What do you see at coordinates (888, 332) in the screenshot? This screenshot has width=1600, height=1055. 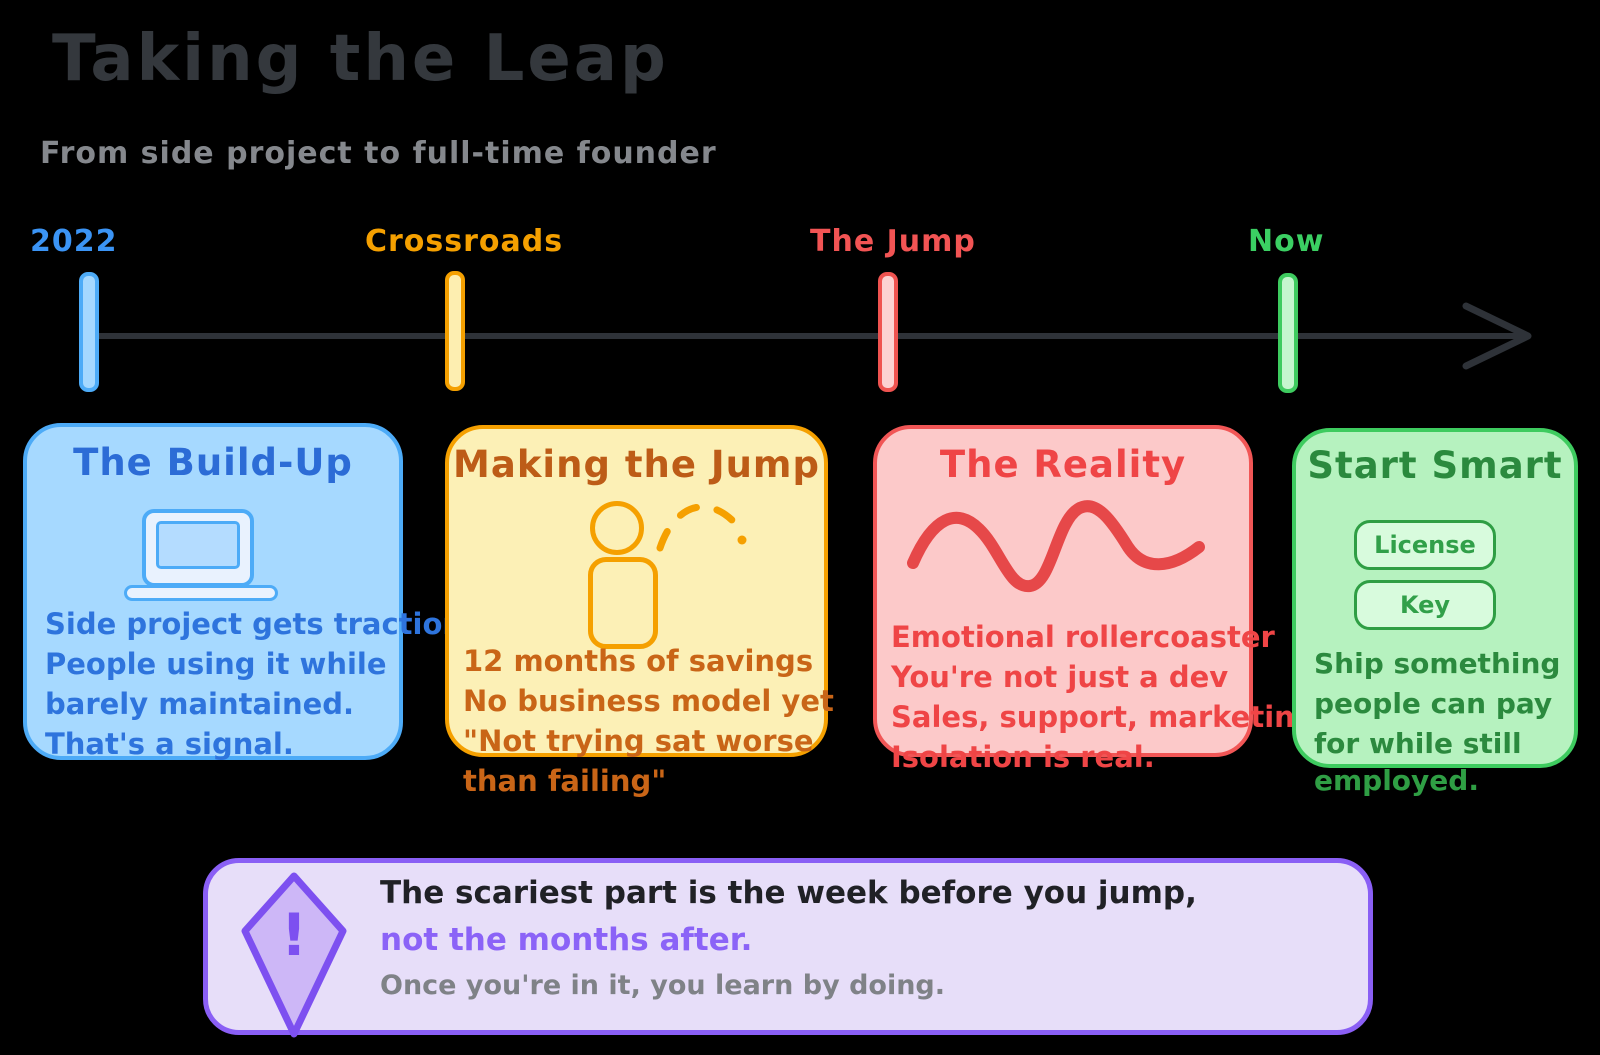 I see `timeline-tick-the-jump` at bounding box center [888, 332].